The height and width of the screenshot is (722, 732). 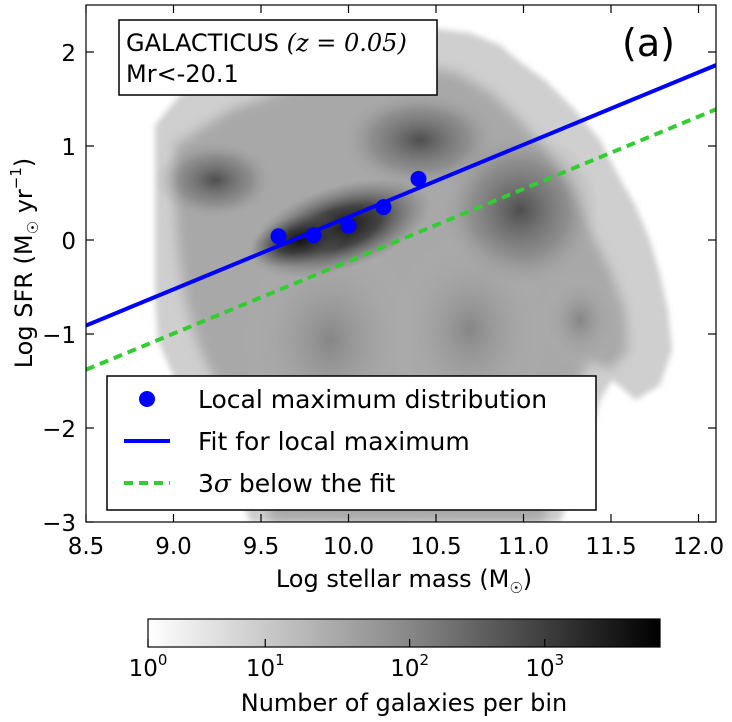 What do you see at coordinates (698, 547) in the screenshot?
I see `x-tick-label: 12.0` at bounding box center [698, 547].